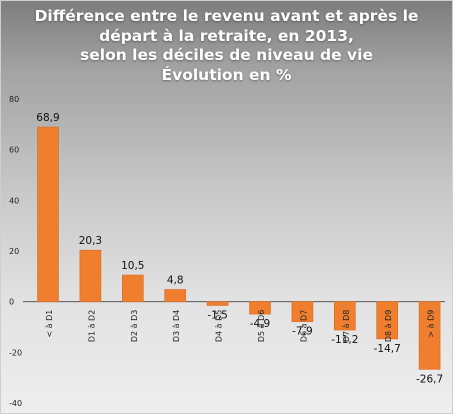 This screenshot has width=453, height=414. What do you see at coordinates (387, 349) in the screenshot?
I see `data-label: -14,7` at bounding box center [387, 349].